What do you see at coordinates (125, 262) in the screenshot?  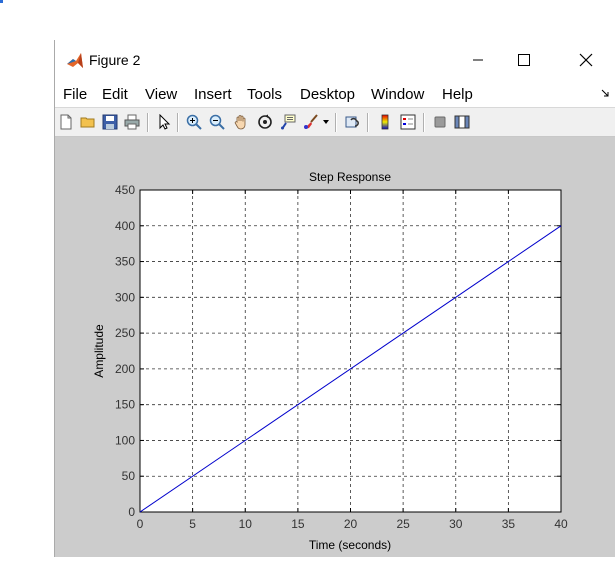 I see `y-tick-label: 350` at bounding box center [125, 262].